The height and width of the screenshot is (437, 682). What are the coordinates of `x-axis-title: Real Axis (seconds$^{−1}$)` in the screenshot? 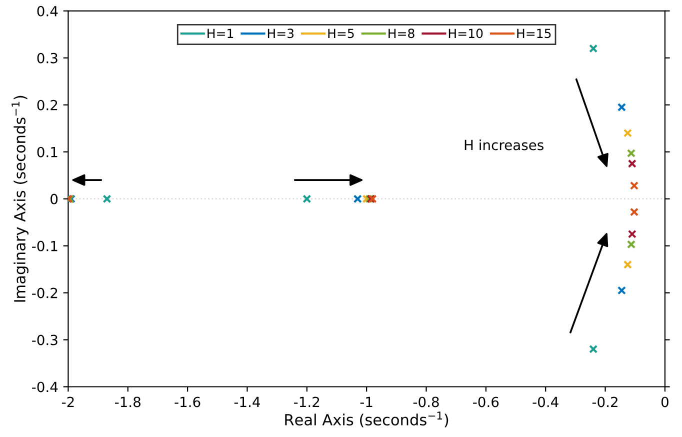 It's located at (366, 420).